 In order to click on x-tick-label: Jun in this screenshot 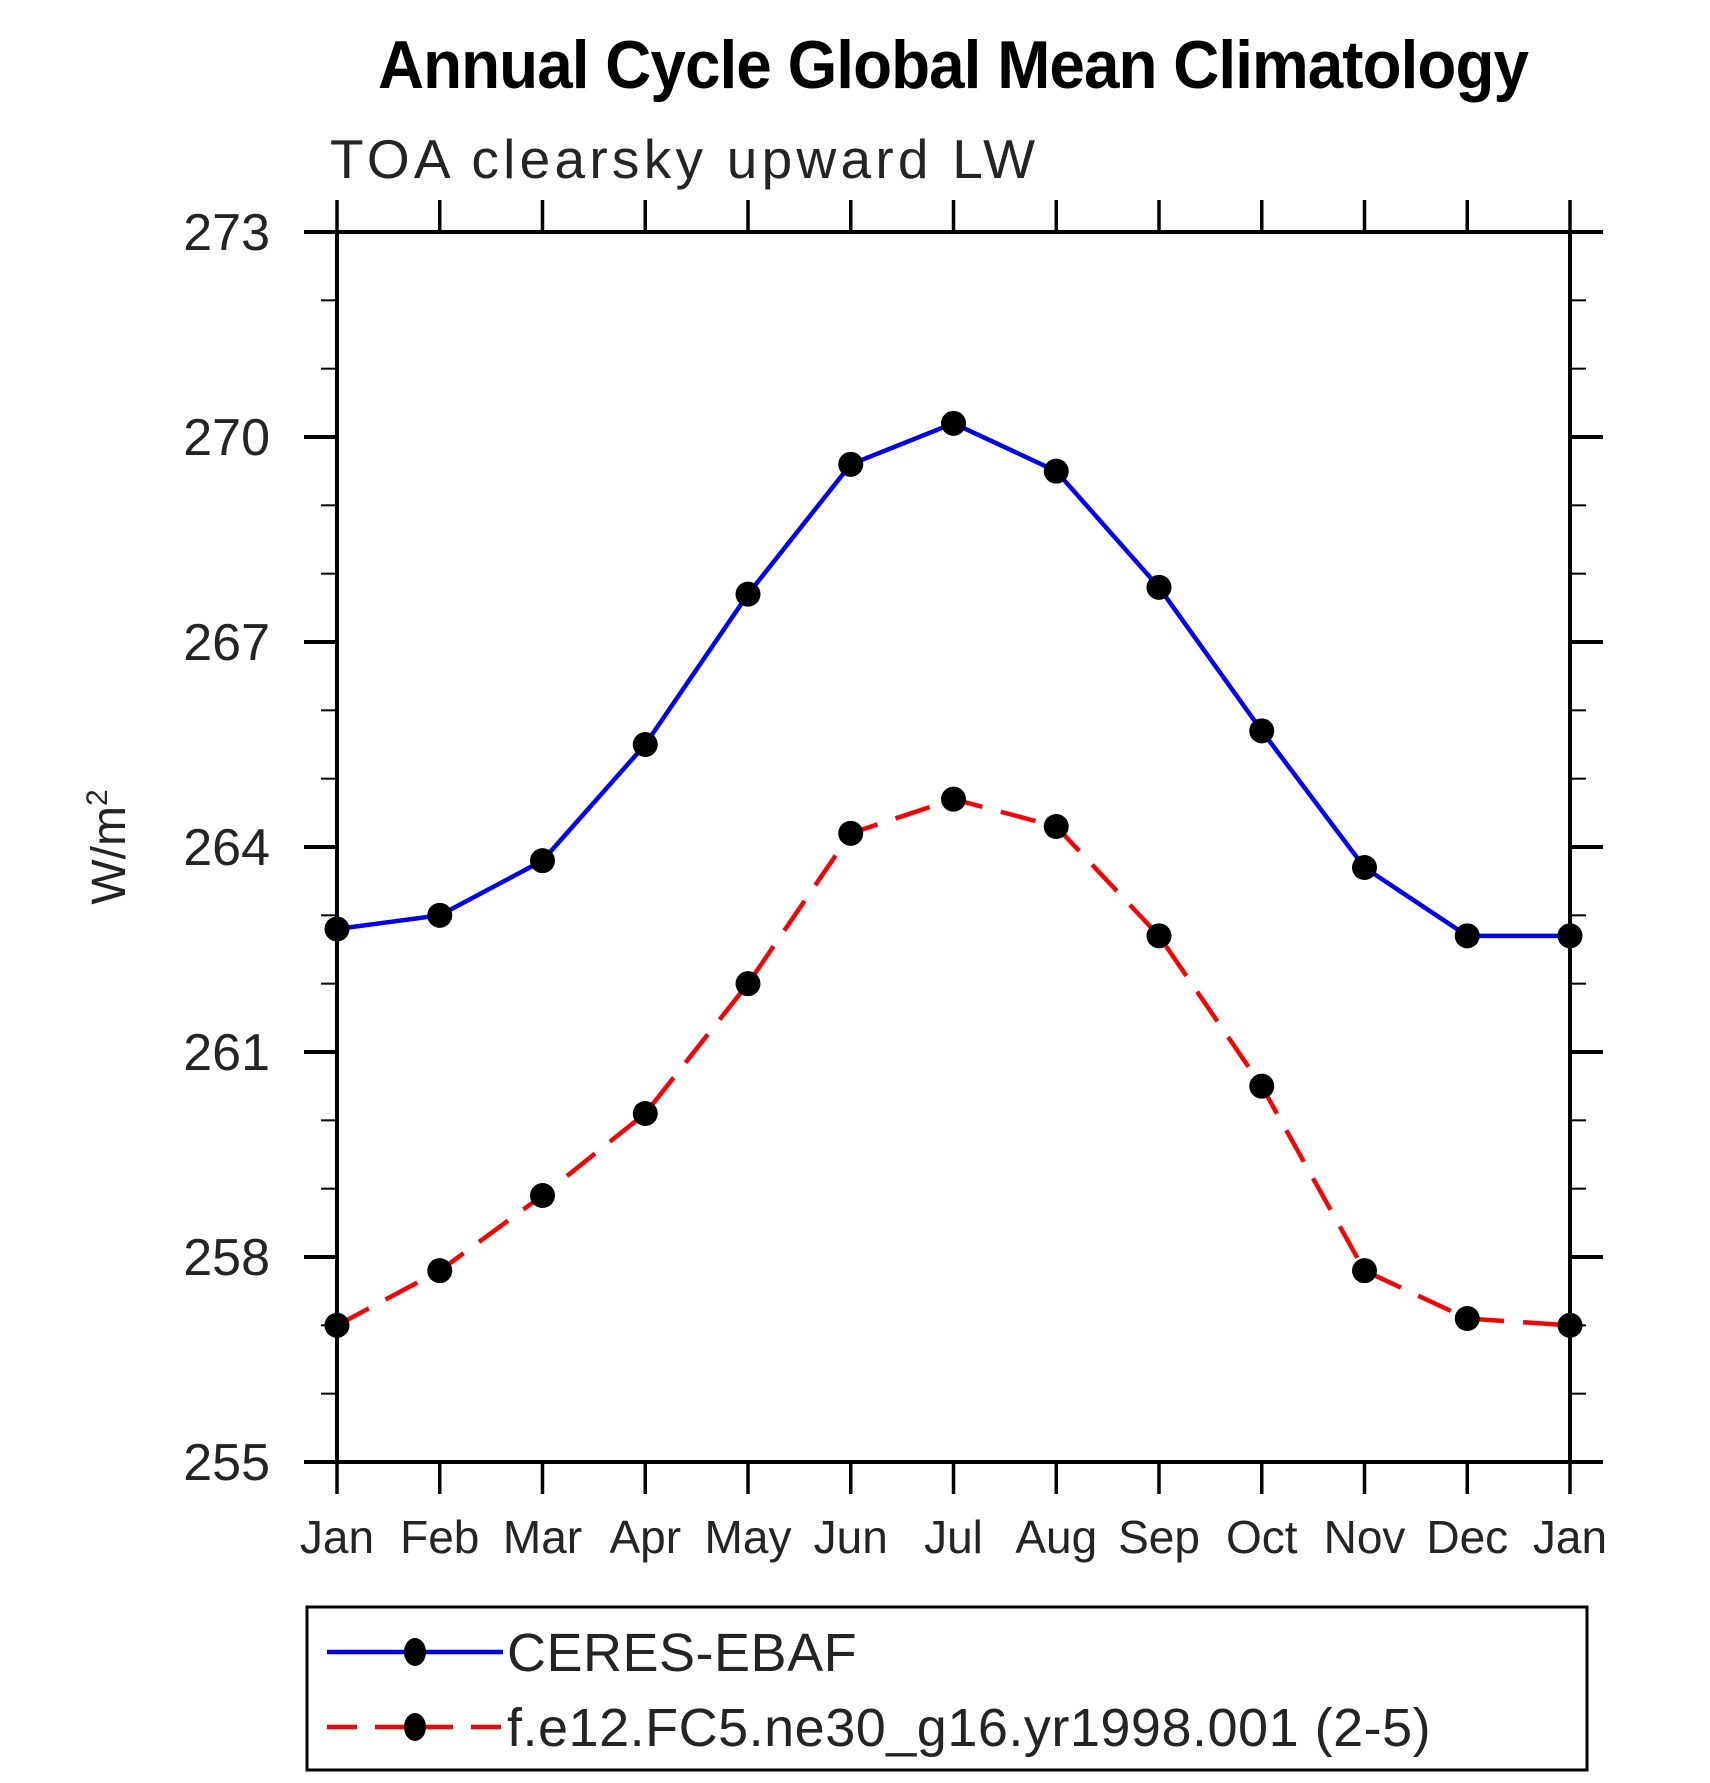, I will do `click(851, 1537)`.